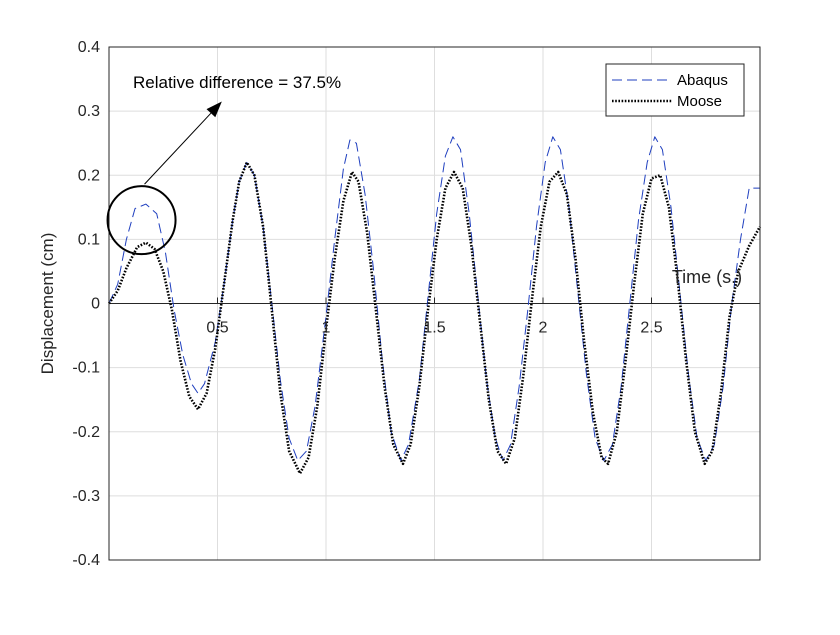  I want to click on y-tick-label: 0.1, so click(89, 239).